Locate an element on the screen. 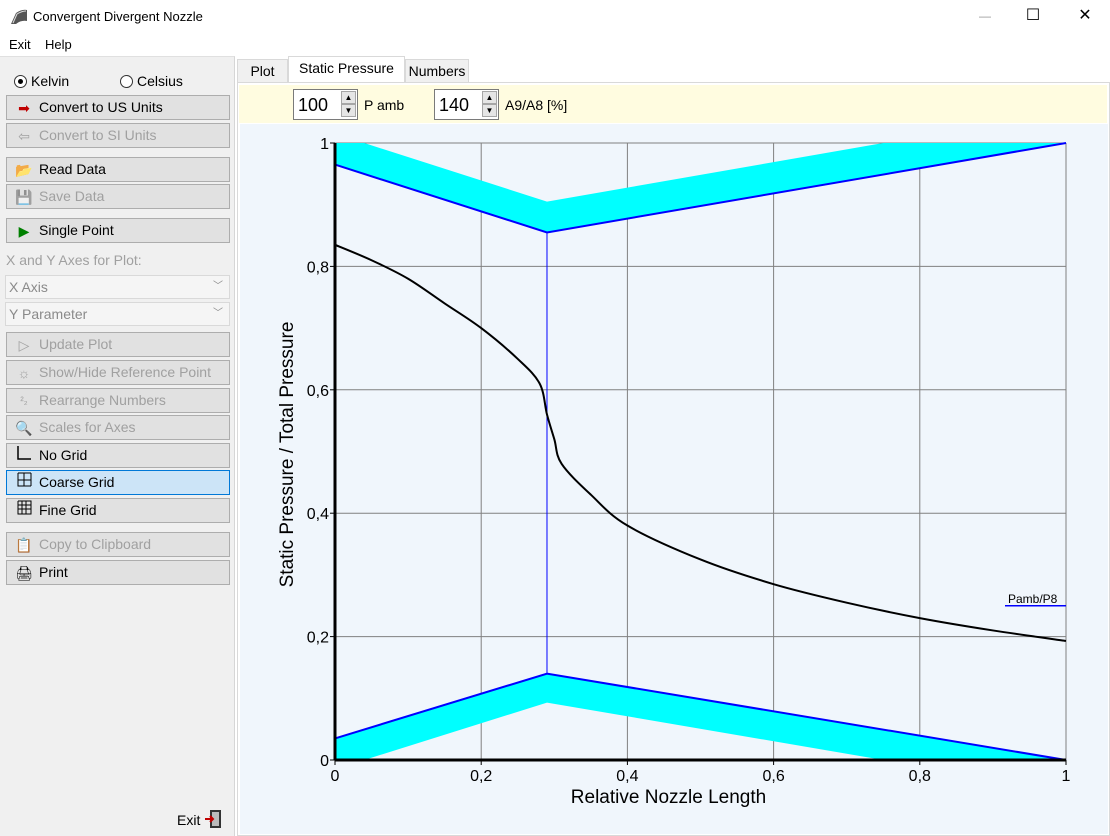 The width and height of the screenshot is (1110, 836). left-arrow-icon: ⇦ is located at coordinates (24, 135).